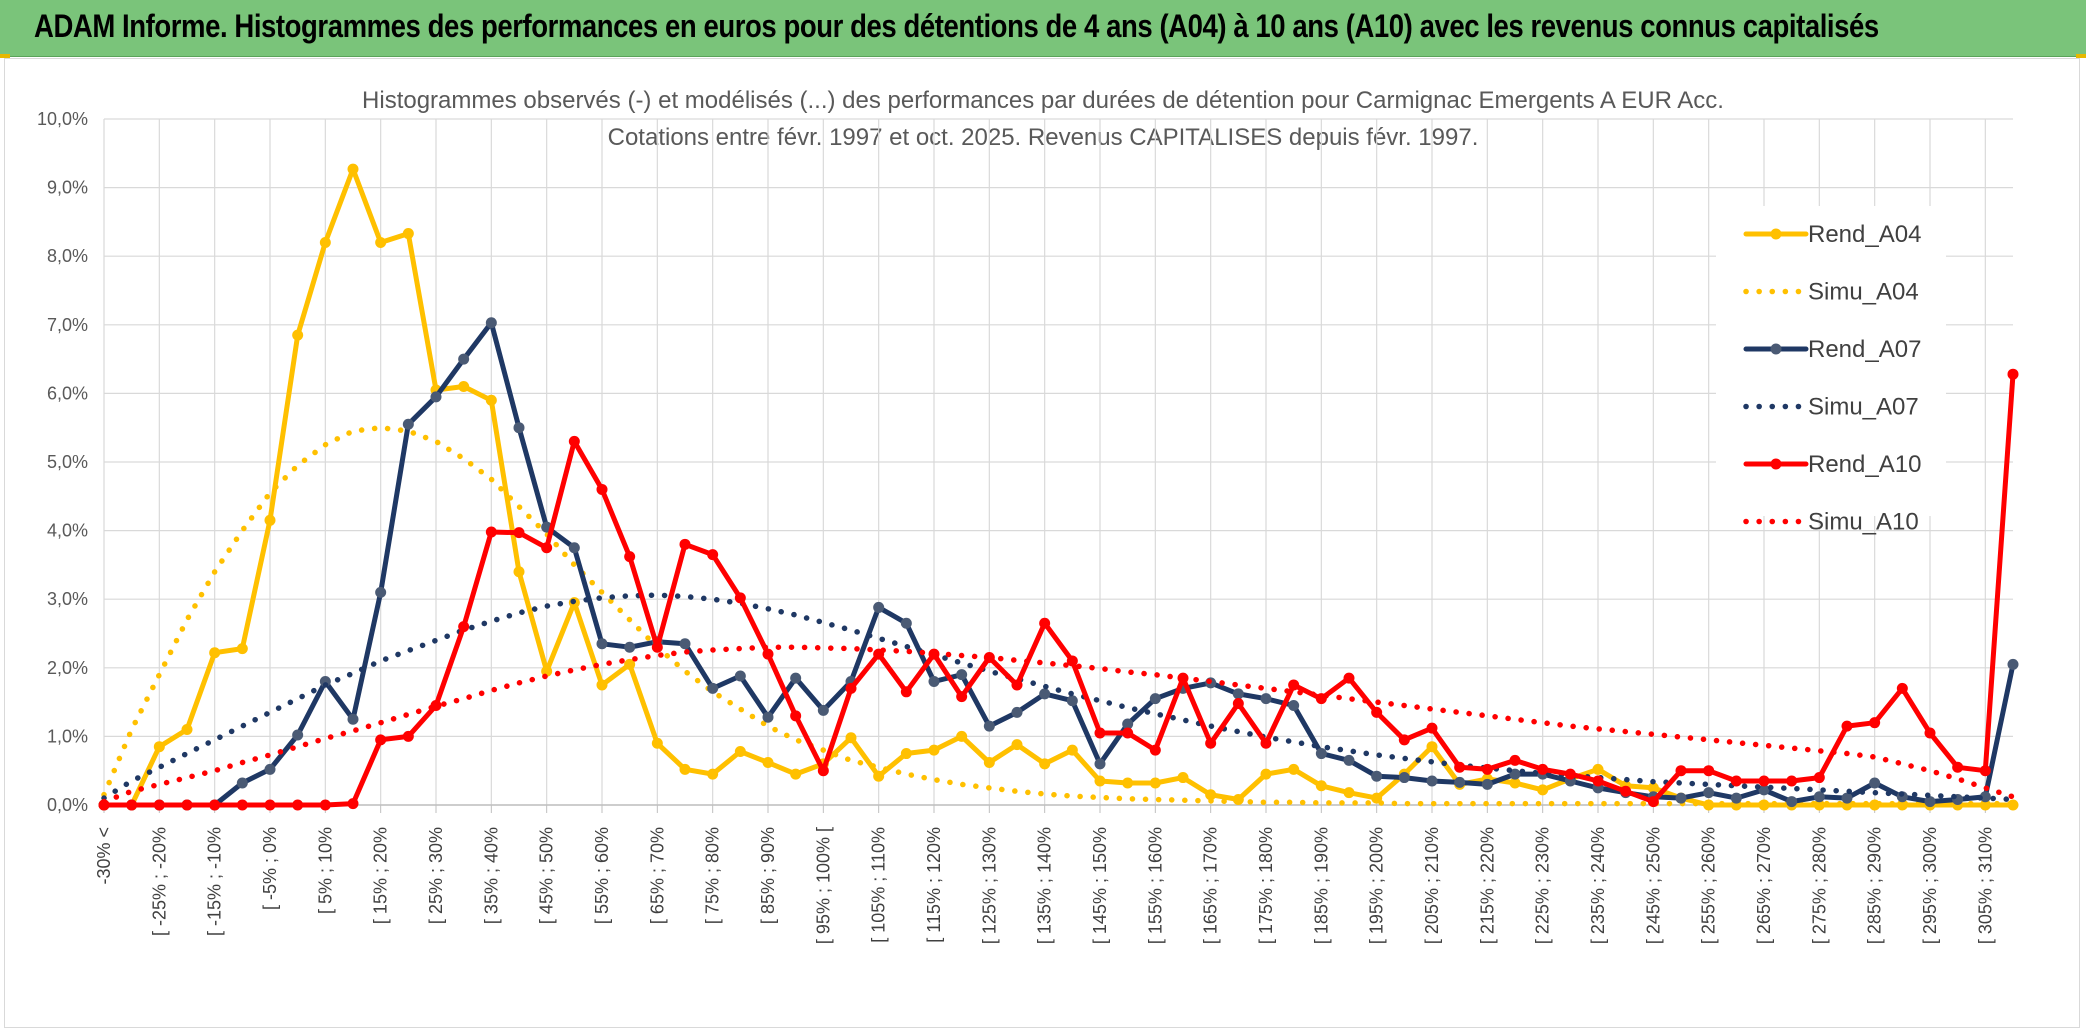  Describe the element at coordinates (381, 875) in the screenshot. I see `x-tick-label: [ 15% ; 20%` at that location.